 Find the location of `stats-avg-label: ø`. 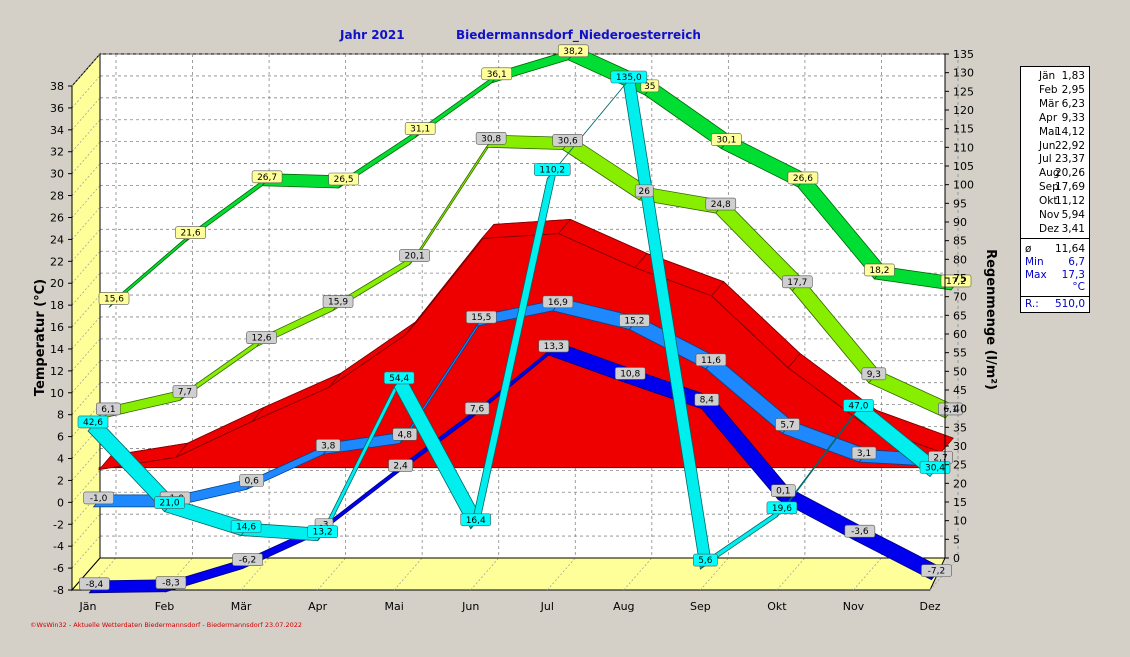

stats-avg-label: ø is located at coordinates (1028, 249).